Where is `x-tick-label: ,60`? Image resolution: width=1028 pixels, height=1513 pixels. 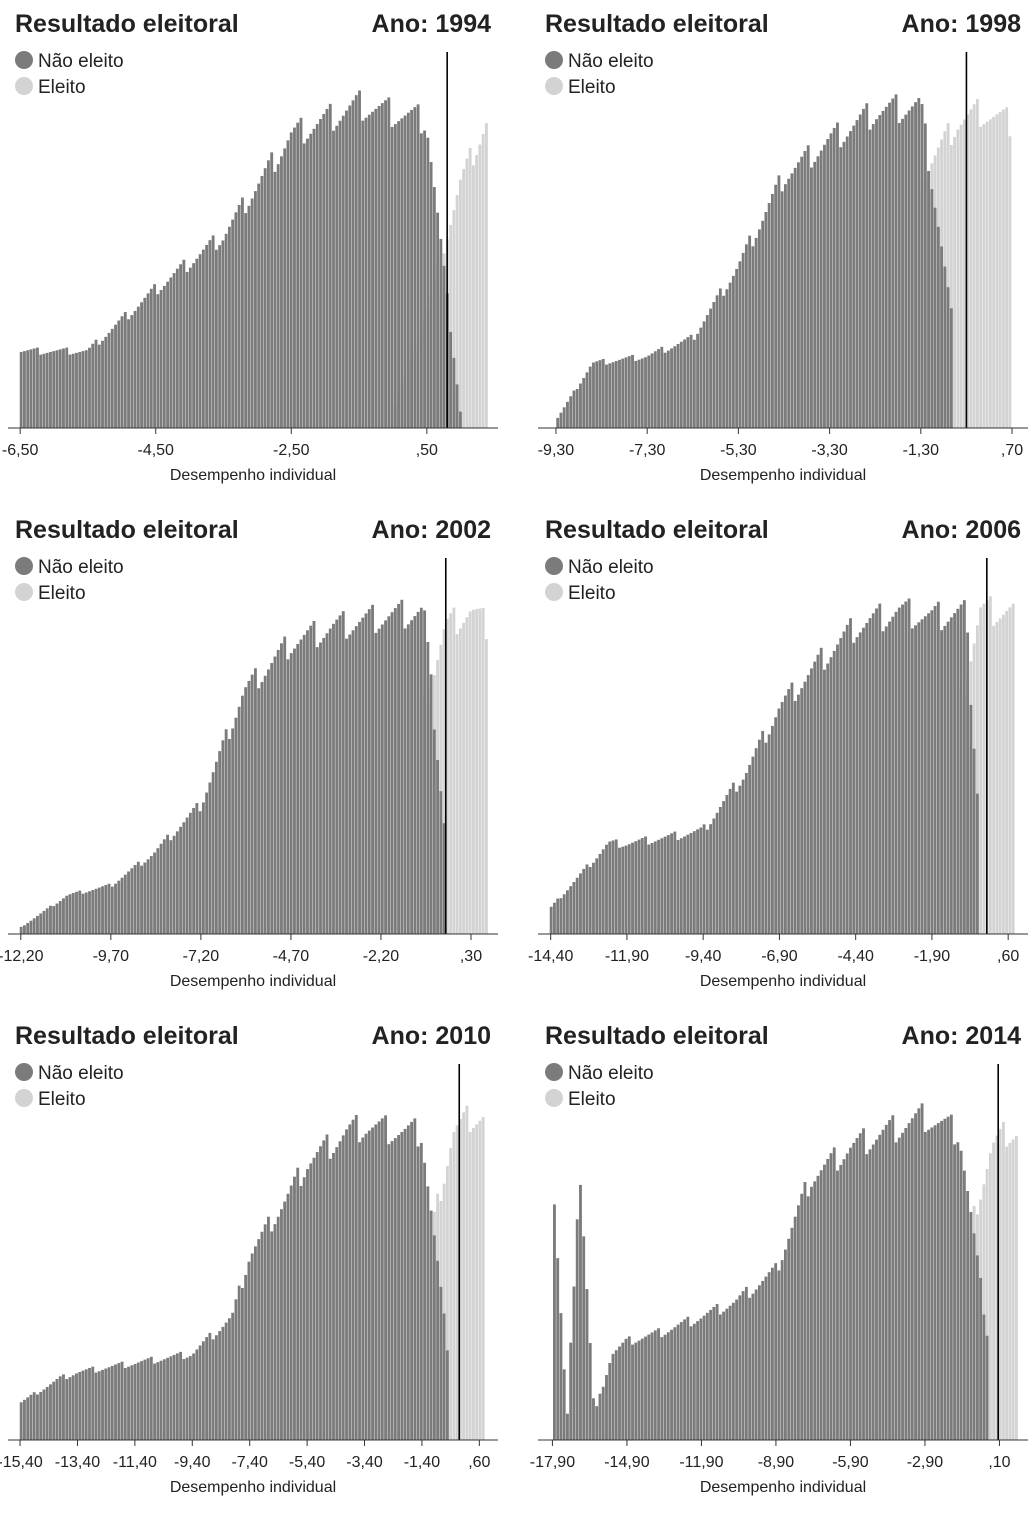 x-tick-label: ,60 is located at coordinates (479, 1462).